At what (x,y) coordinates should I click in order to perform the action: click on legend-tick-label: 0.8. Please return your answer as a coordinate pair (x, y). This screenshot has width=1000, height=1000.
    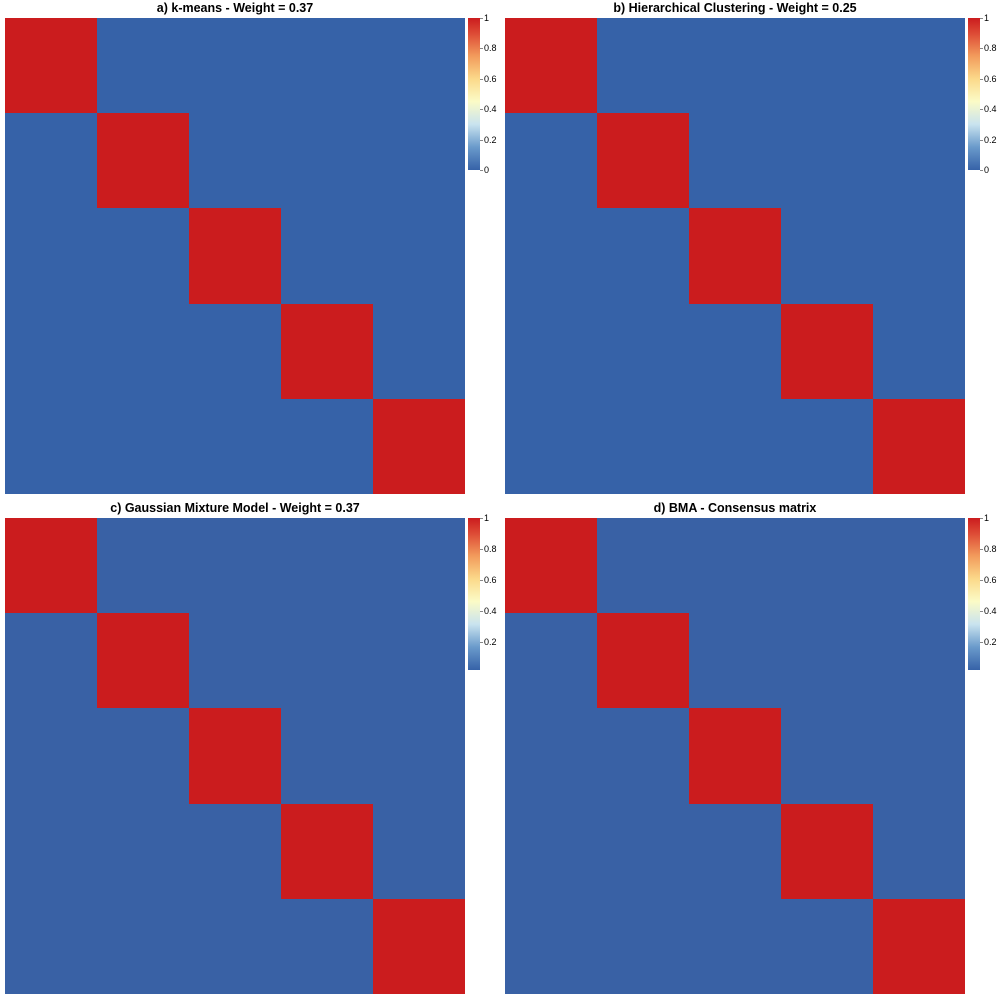
    Looking at the image, I should click on (990, 549).